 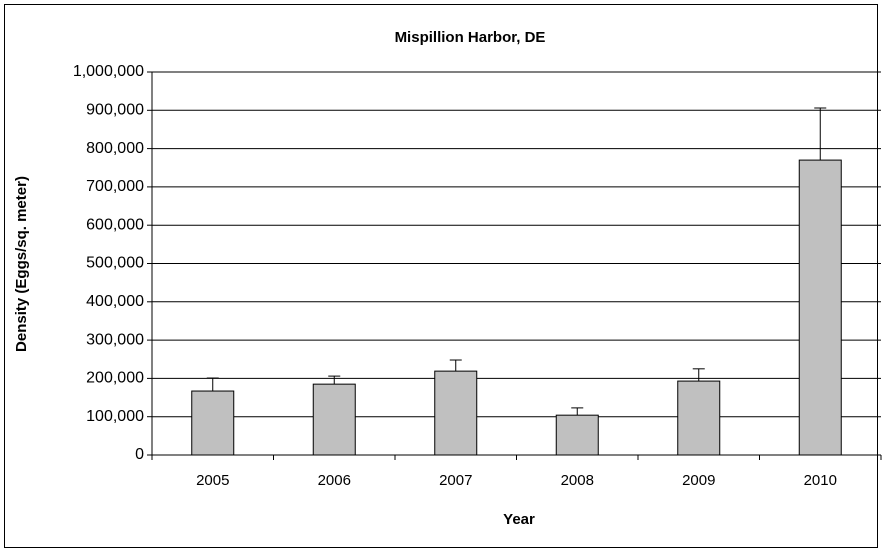 I want to click on y-tick-label: 400,000, so click(x=115, y=301).